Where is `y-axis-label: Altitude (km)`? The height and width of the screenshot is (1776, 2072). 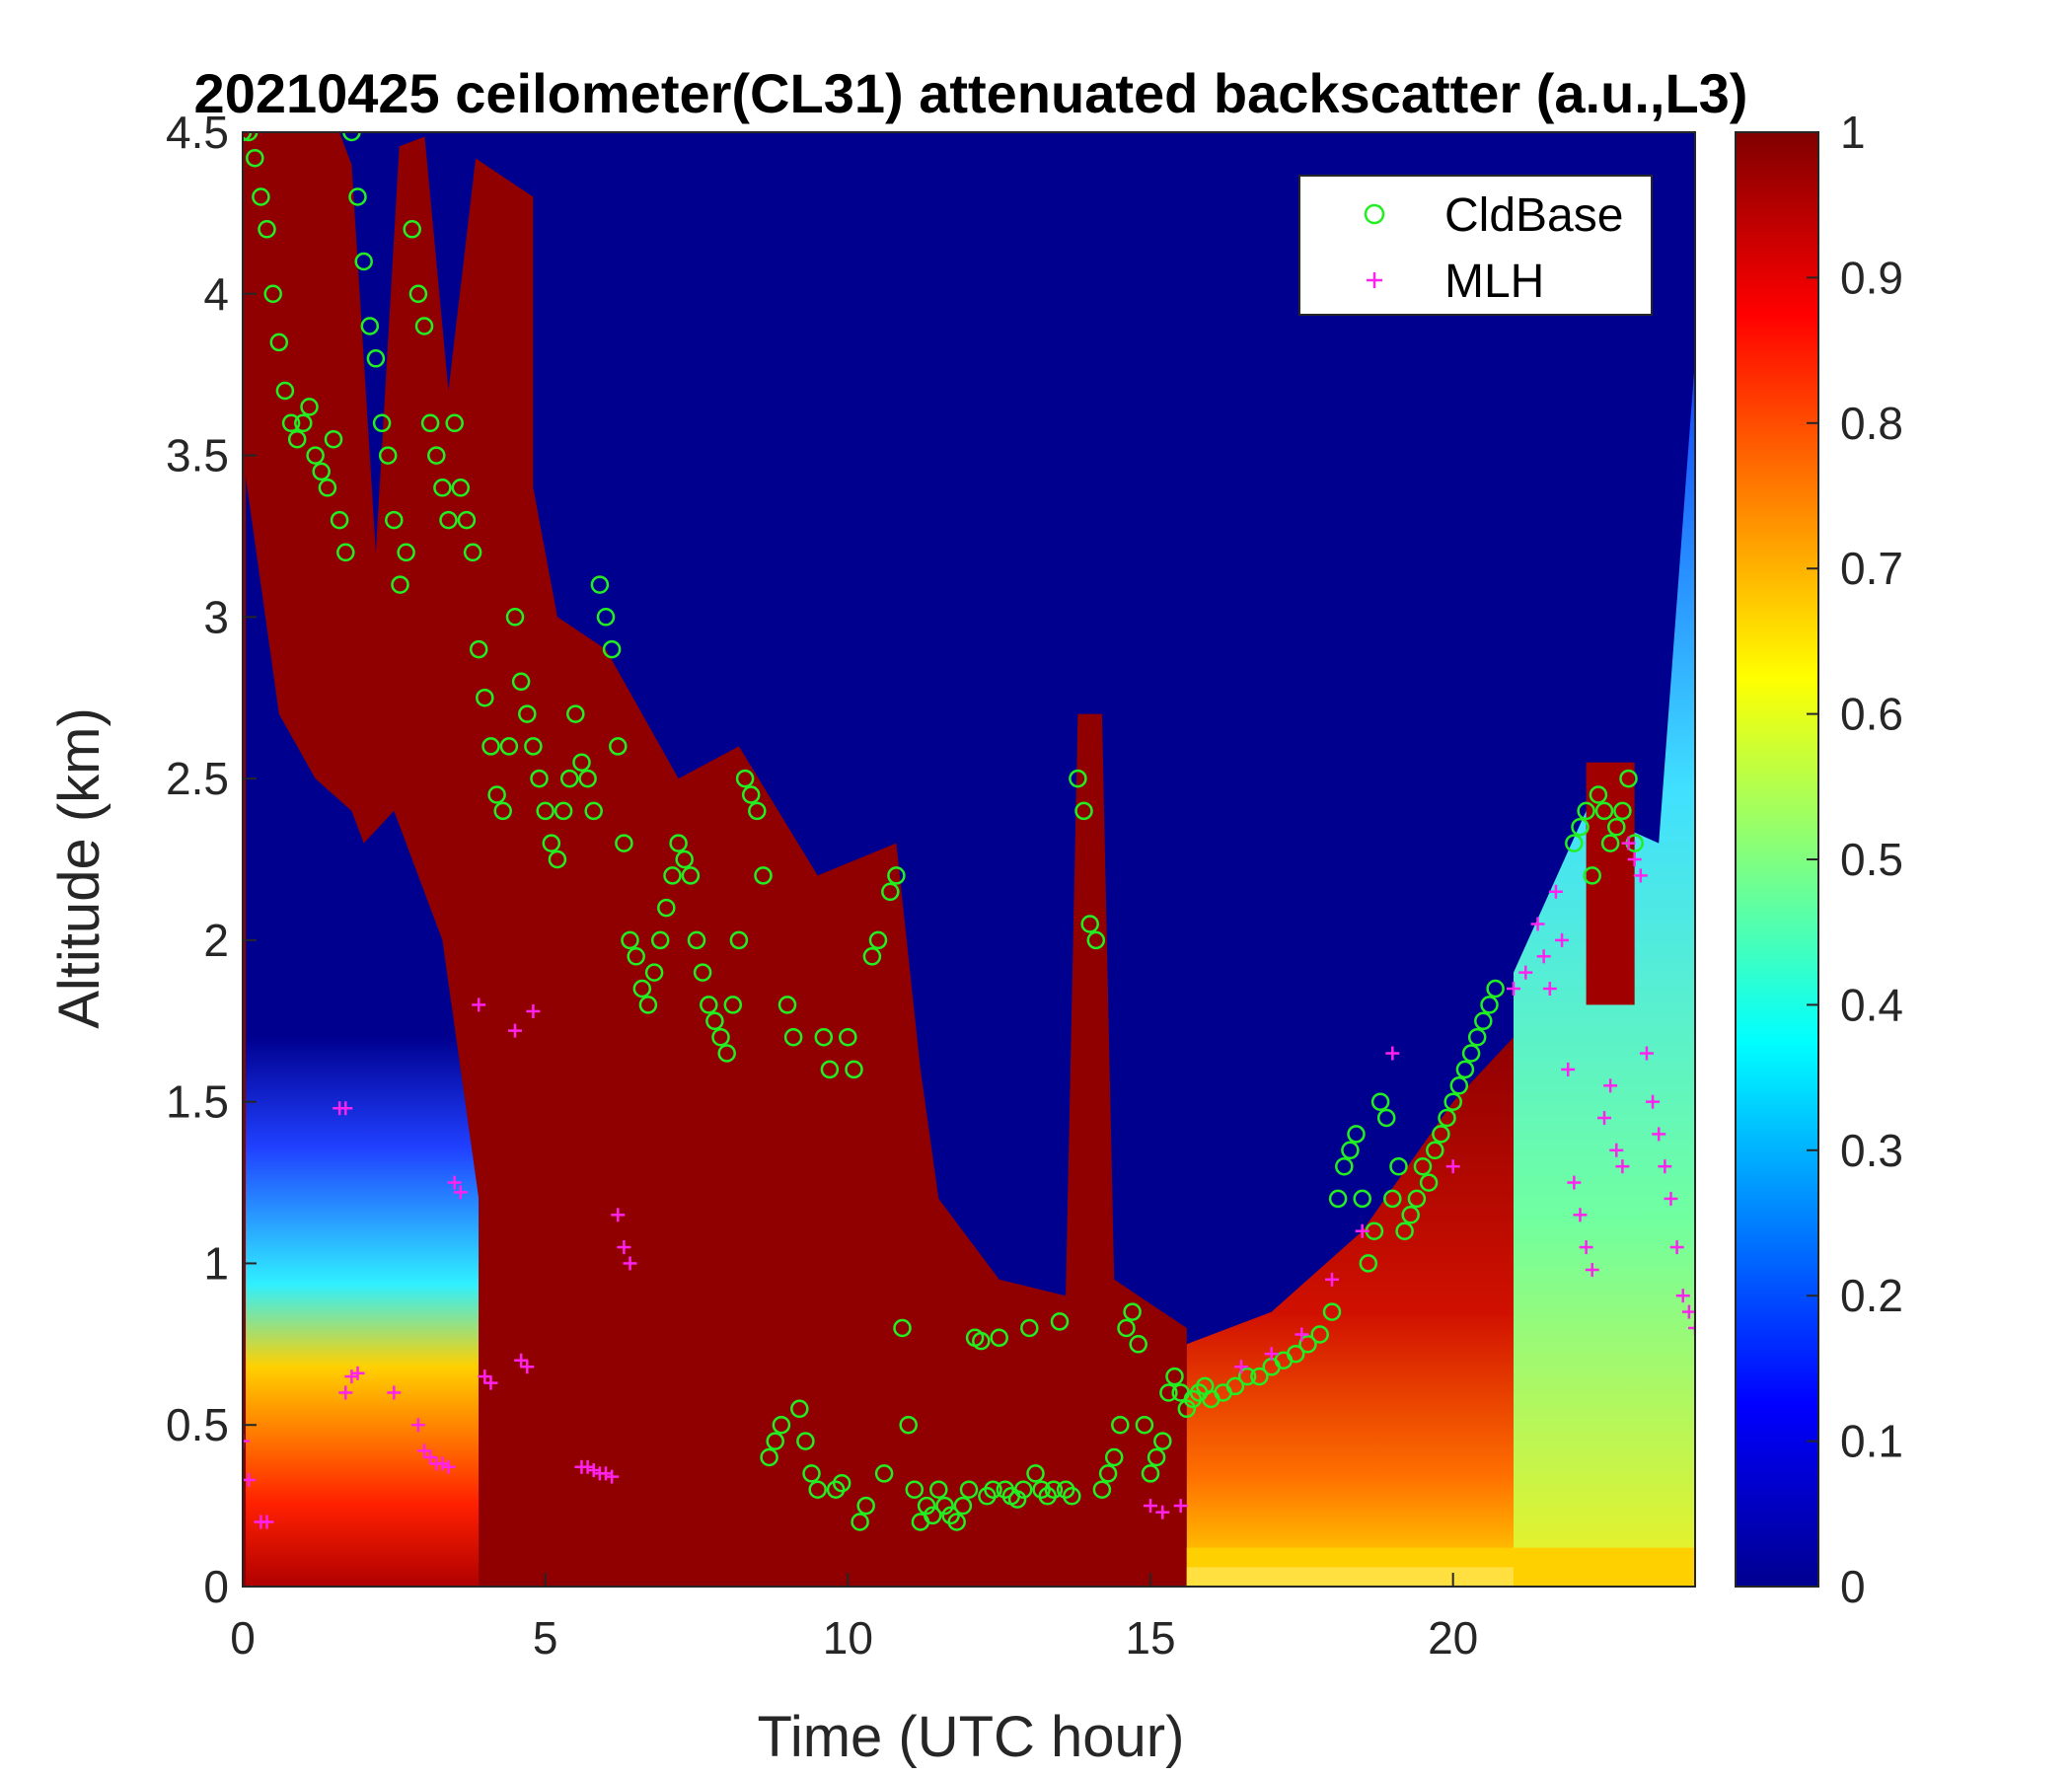 y-axis-label: Altitude (km) is located at coordinates (79, 868).